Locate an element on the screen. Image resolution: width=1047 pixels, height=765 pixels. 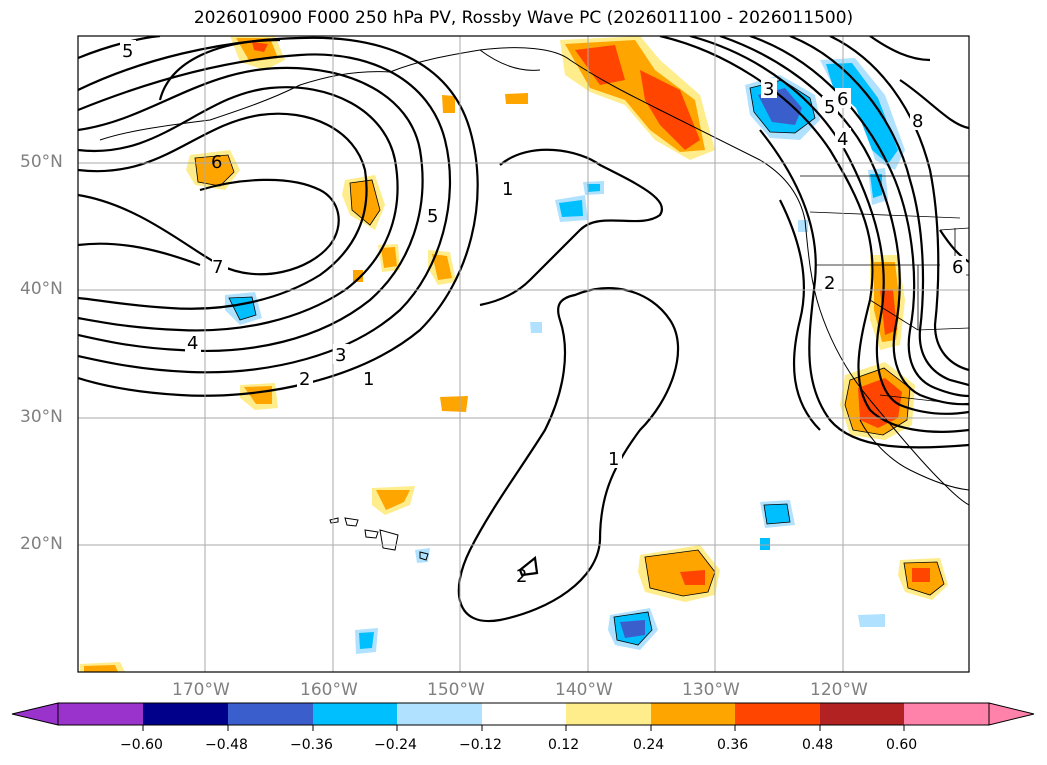
colorbar-tick-label: 0.36 is located at coordinates (733, 745).